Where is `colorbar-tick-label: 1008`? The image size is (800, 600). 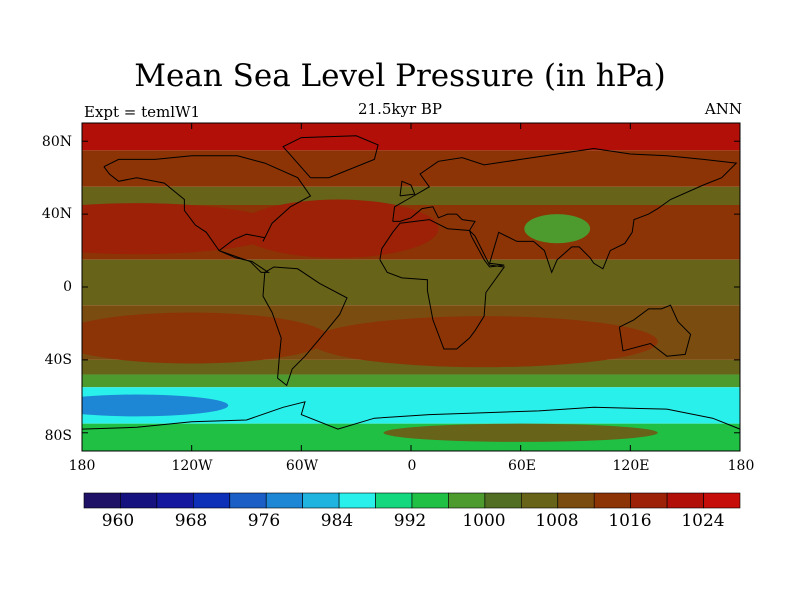
colorbar-tick-label: 1008 is located at coordinates (557, 521).